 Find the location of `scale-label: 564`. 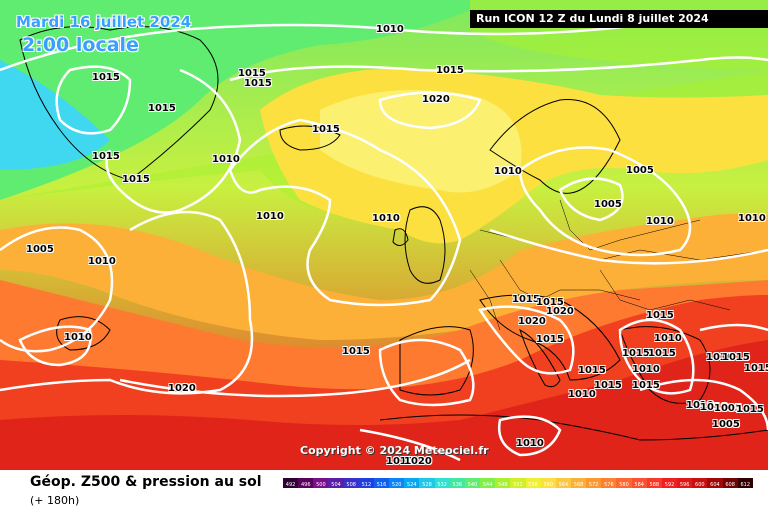

scale-label: 564 is located at coordinates (563, 485).